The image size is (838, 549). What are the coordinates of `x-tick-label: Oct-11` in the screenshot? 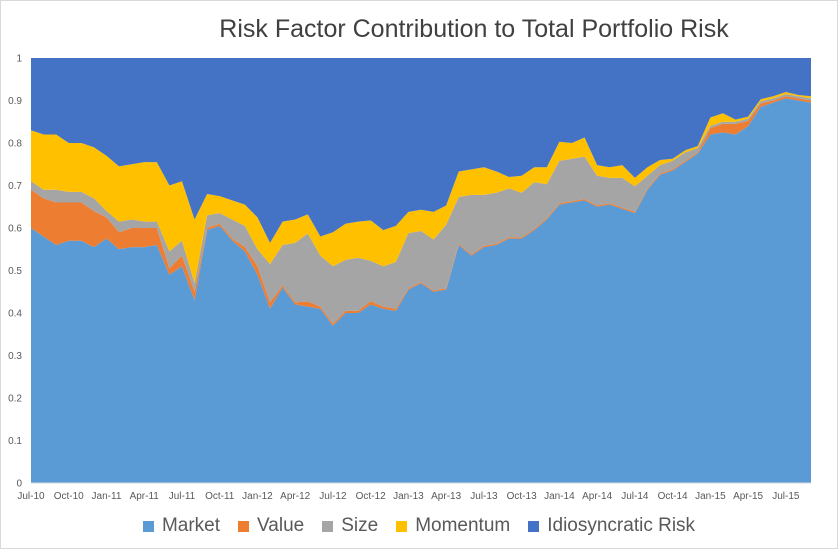 It's located at (220, 496).